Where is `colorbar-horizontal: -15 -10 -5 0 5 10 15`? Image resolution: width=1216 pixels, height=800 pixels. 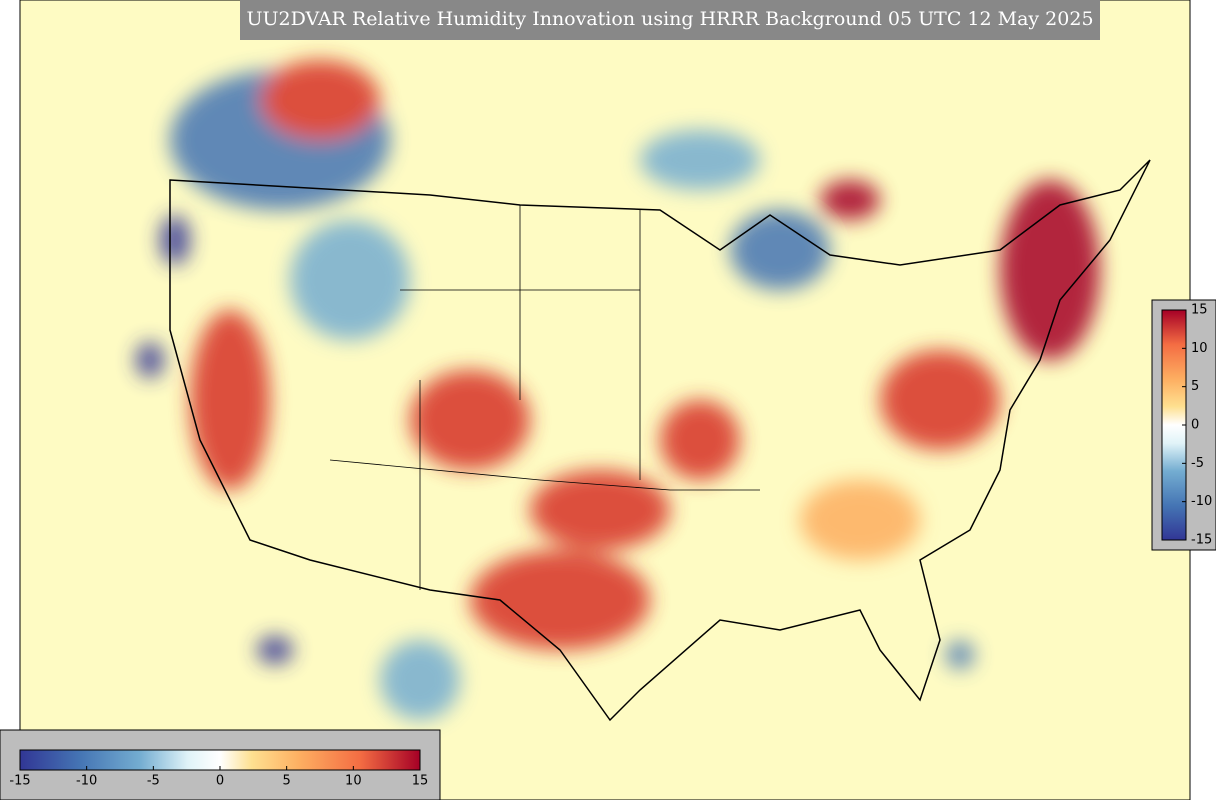 colorbar-horizontal: -15 -10 -5 0 5 10 15 is located at coordinates (220, 764).